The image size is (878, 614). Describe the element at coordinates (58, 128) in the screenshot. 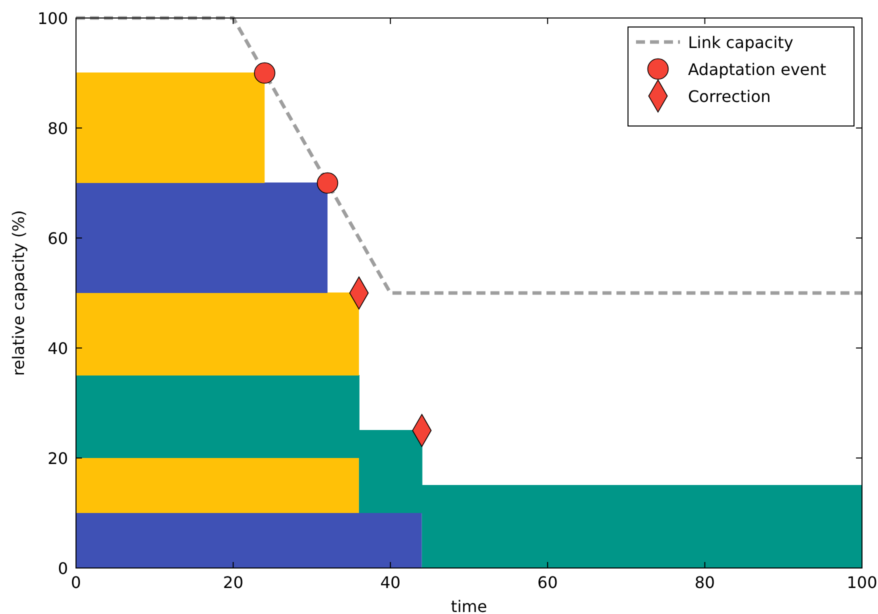

I see `y-tick-label: 80` at that location.